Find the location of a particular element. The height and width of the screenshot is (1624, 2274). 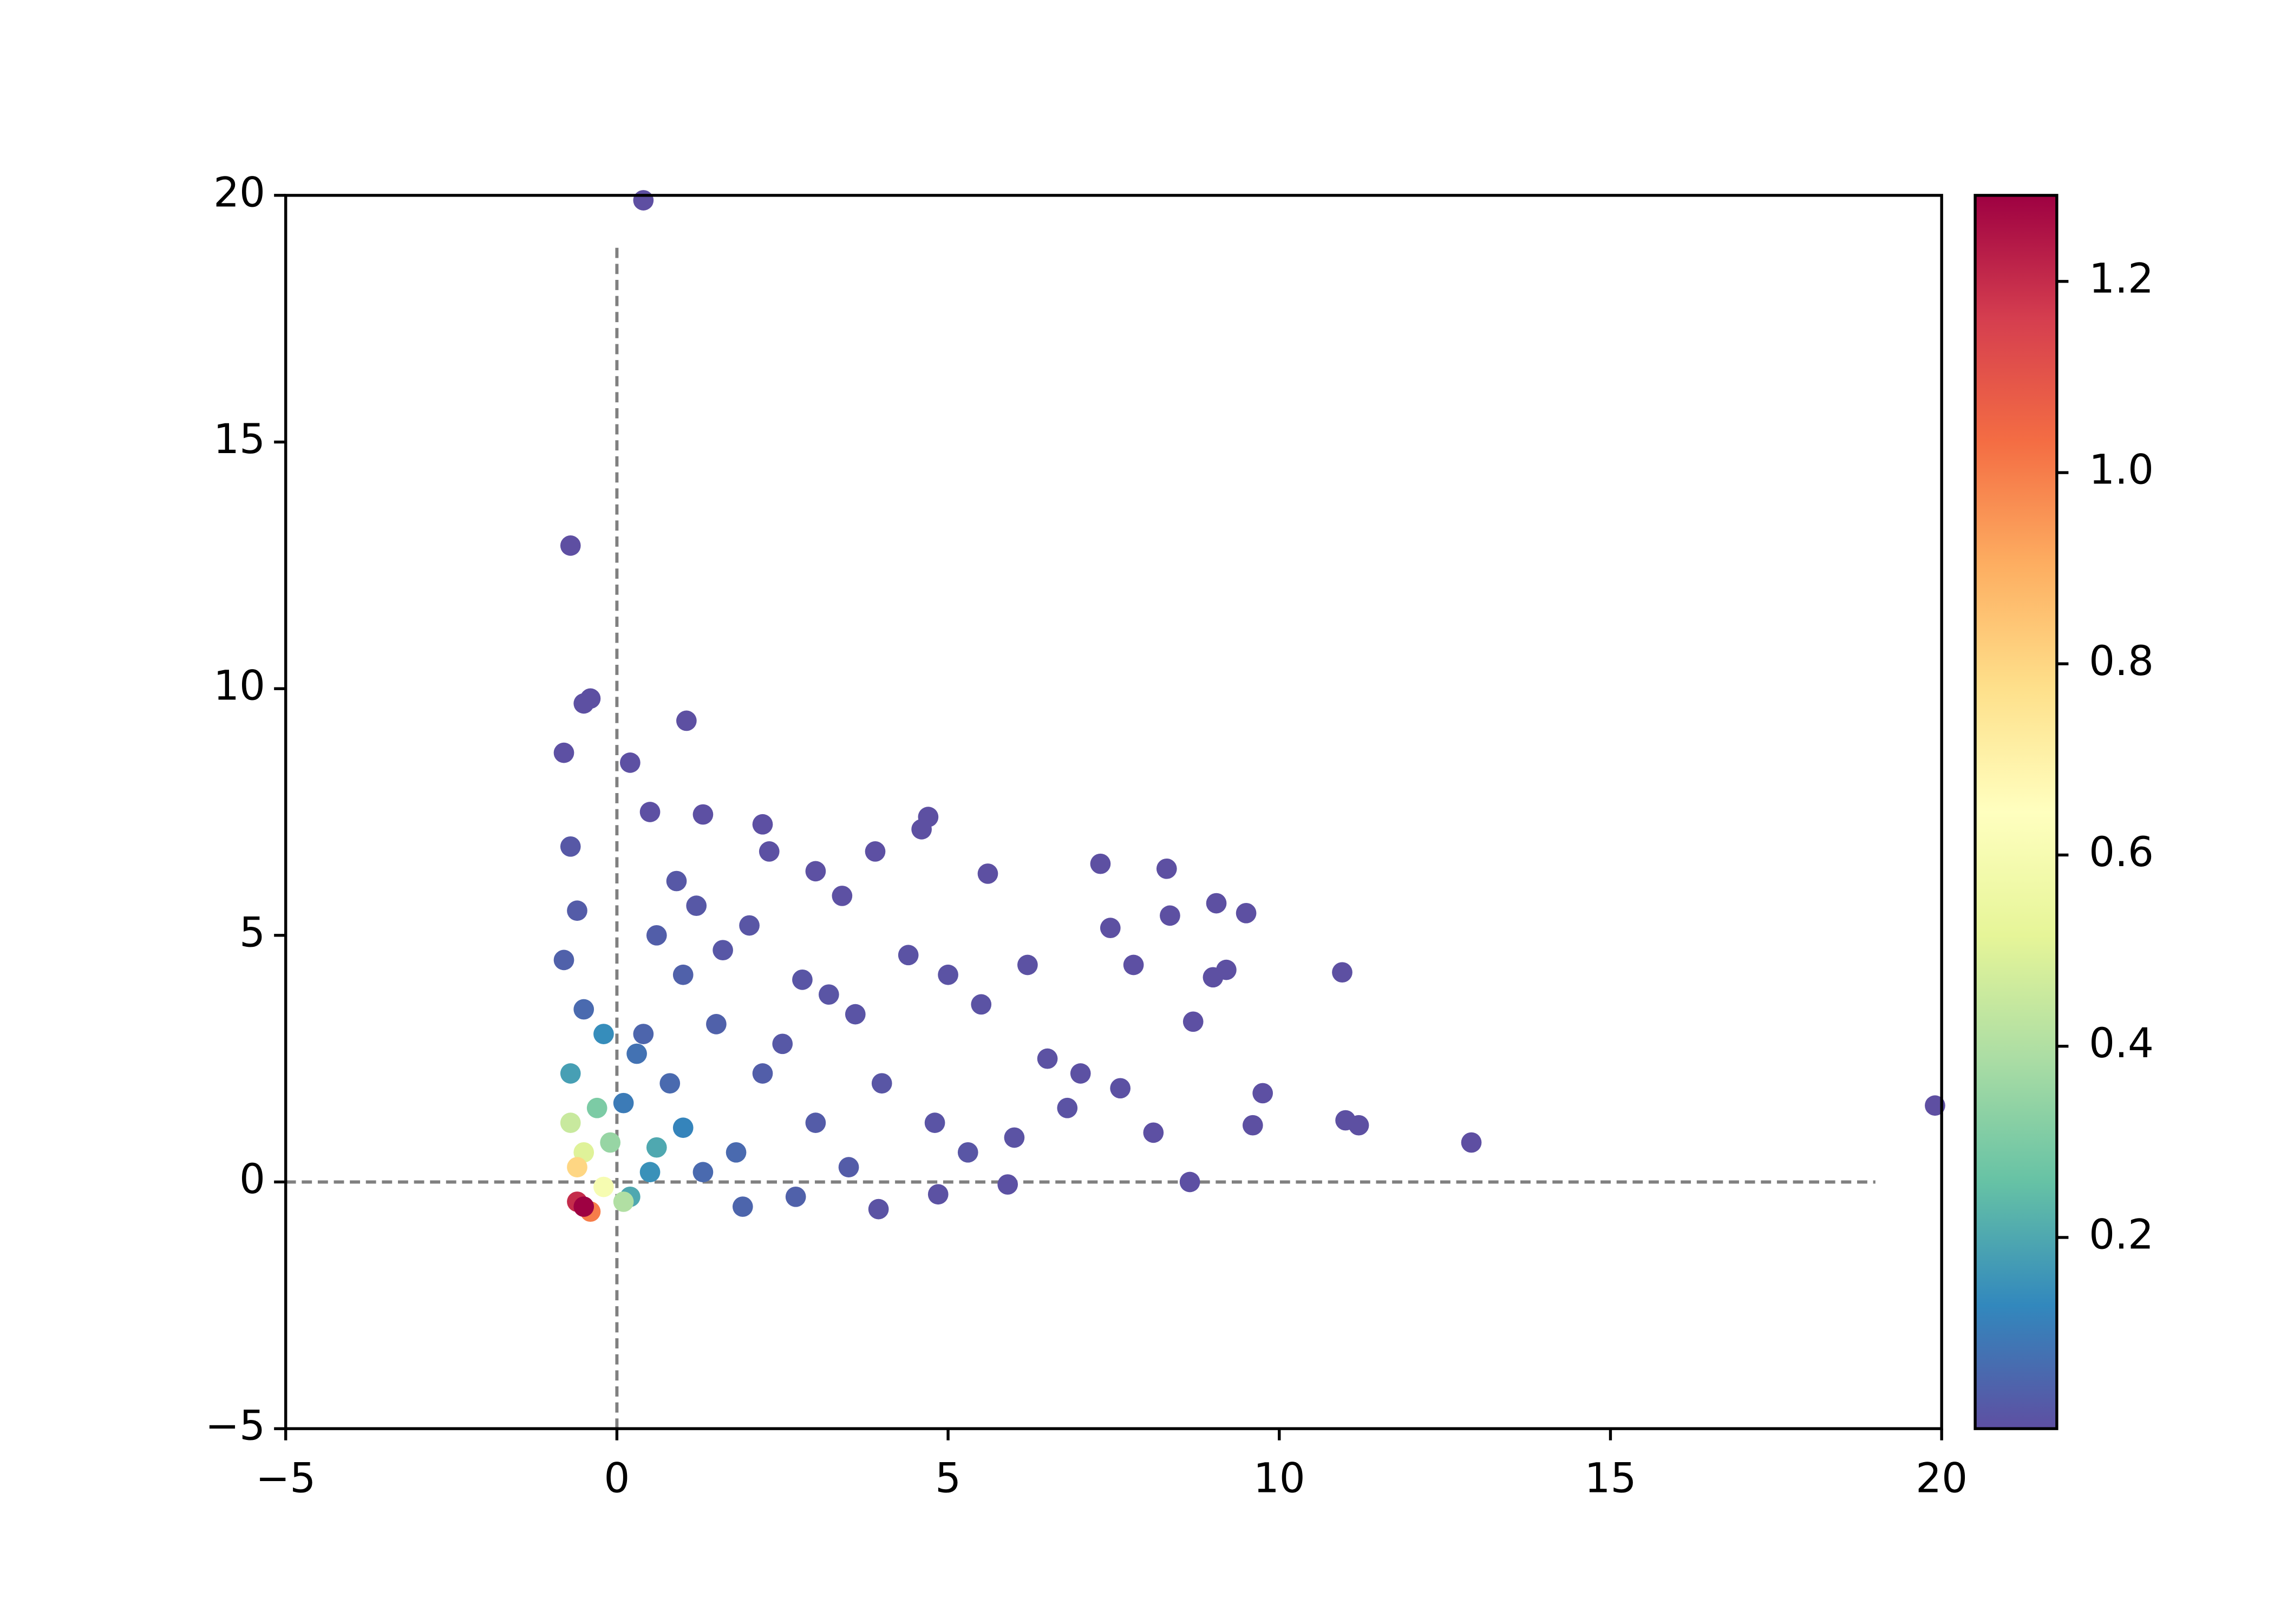

x-tick-label: 0 is located at coordinates (617, 1479).